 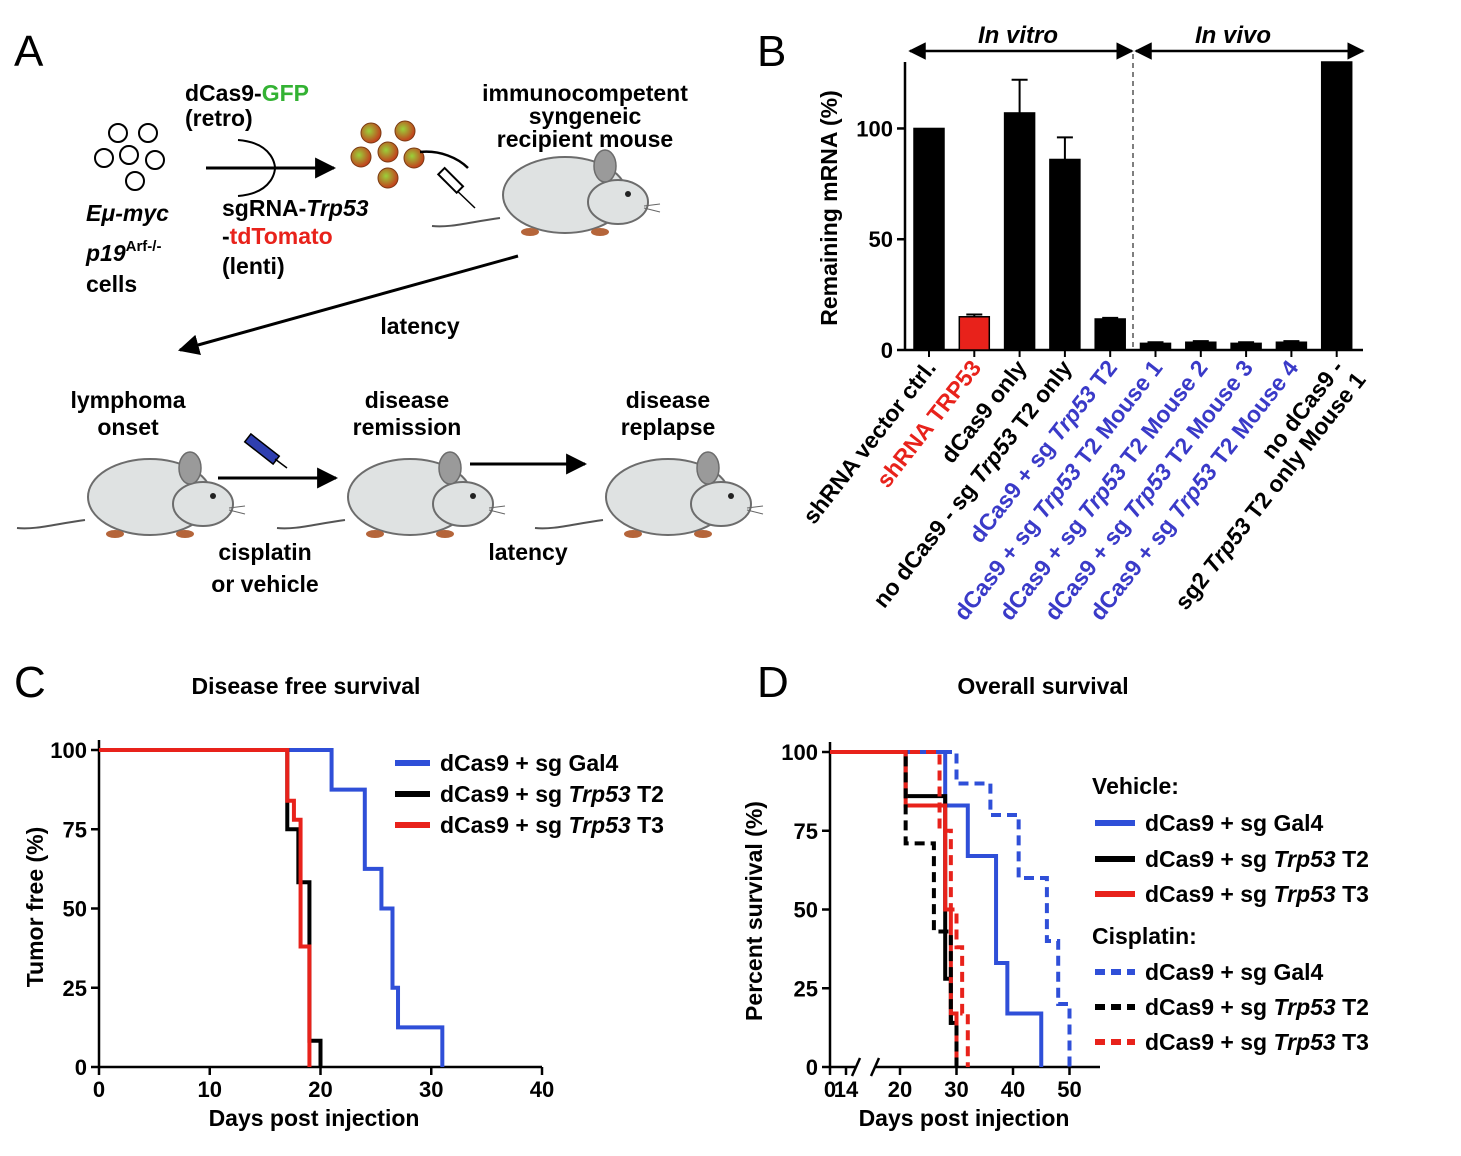 I want to click on relapse-label-line2: replapse, so click(x=668, y=427).